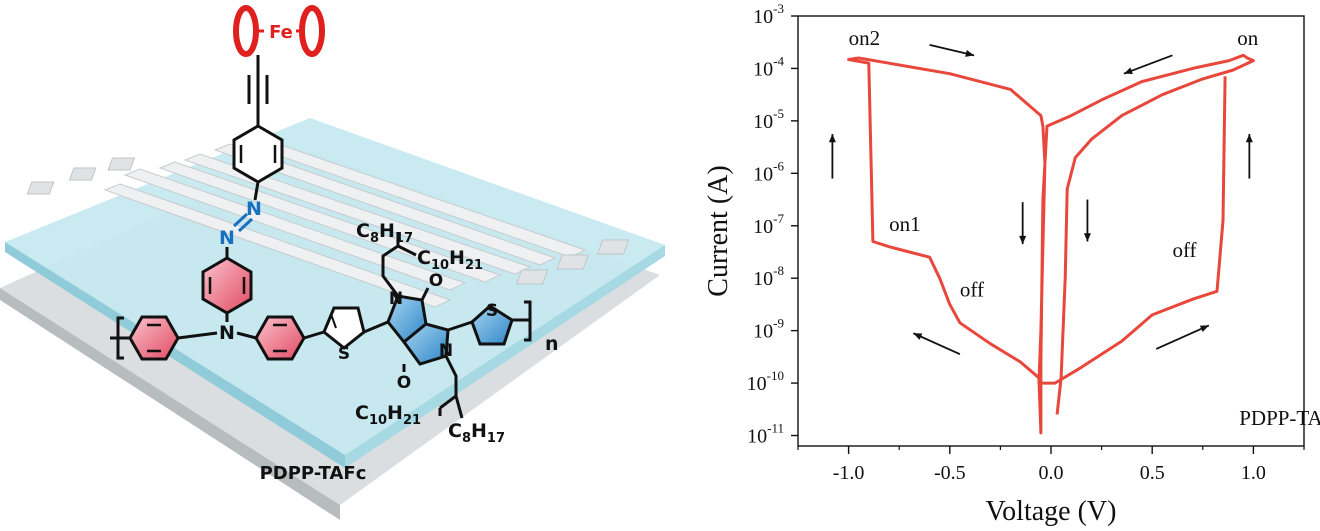 The width and height of the screenshot is (1320, 531). I want to click on c10h21-upper: C10H21, so click(450, 260).